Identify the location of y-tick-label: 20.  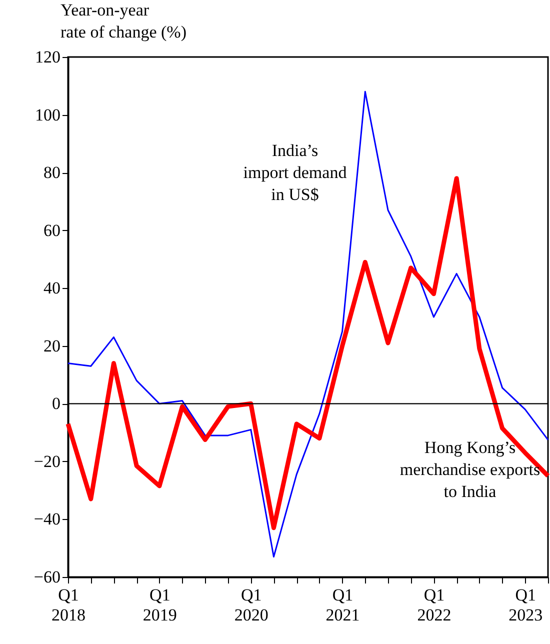
(52, 346).